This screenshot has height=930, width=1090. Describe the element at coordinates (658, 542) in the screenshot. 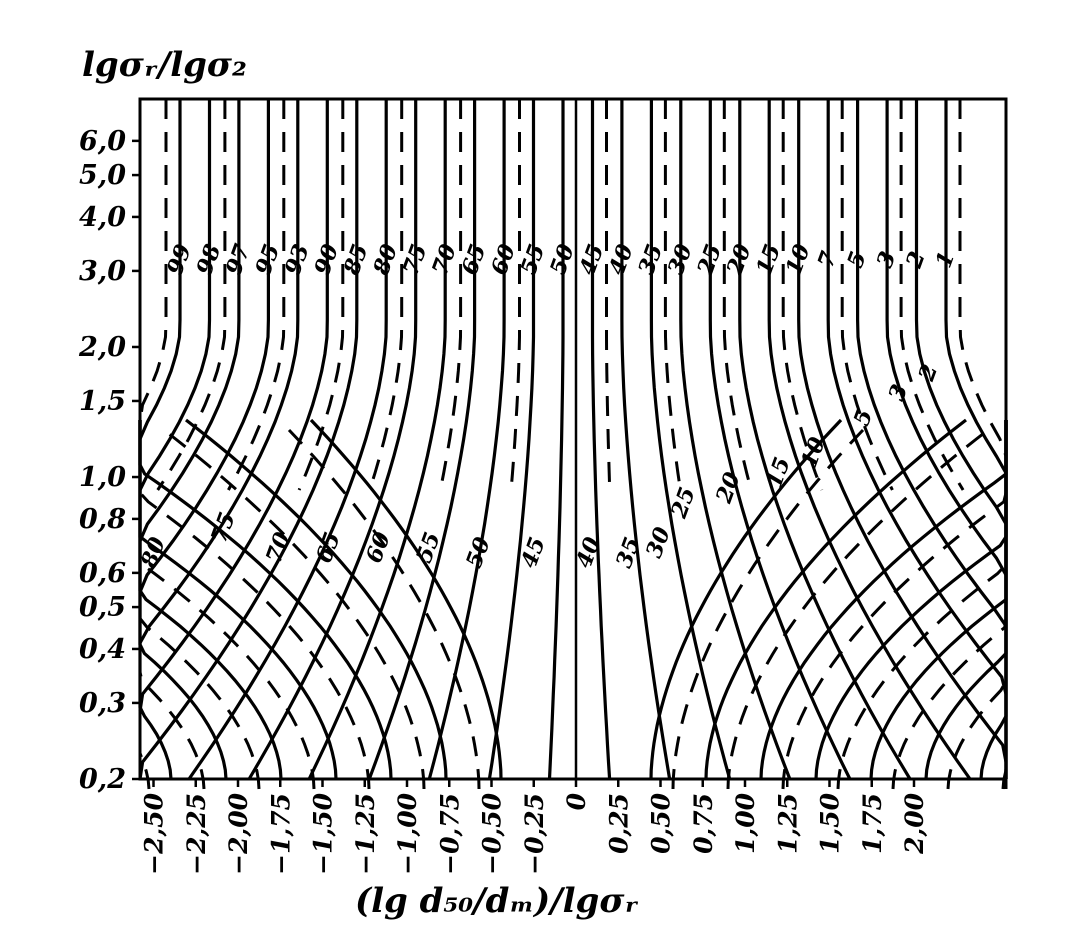

I see `lower-contour-label: 30` at that location.